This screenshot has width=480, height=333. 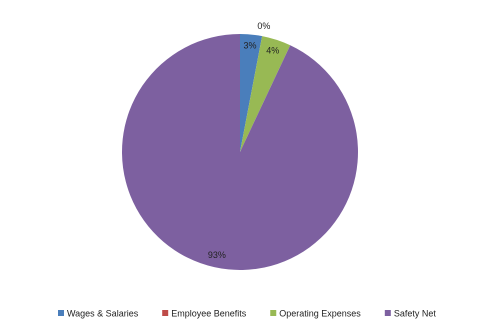 What do you see at coordinates (272, 50) in the screenshot?
I see `data-label: 4%` at bounding box center [272, 50].